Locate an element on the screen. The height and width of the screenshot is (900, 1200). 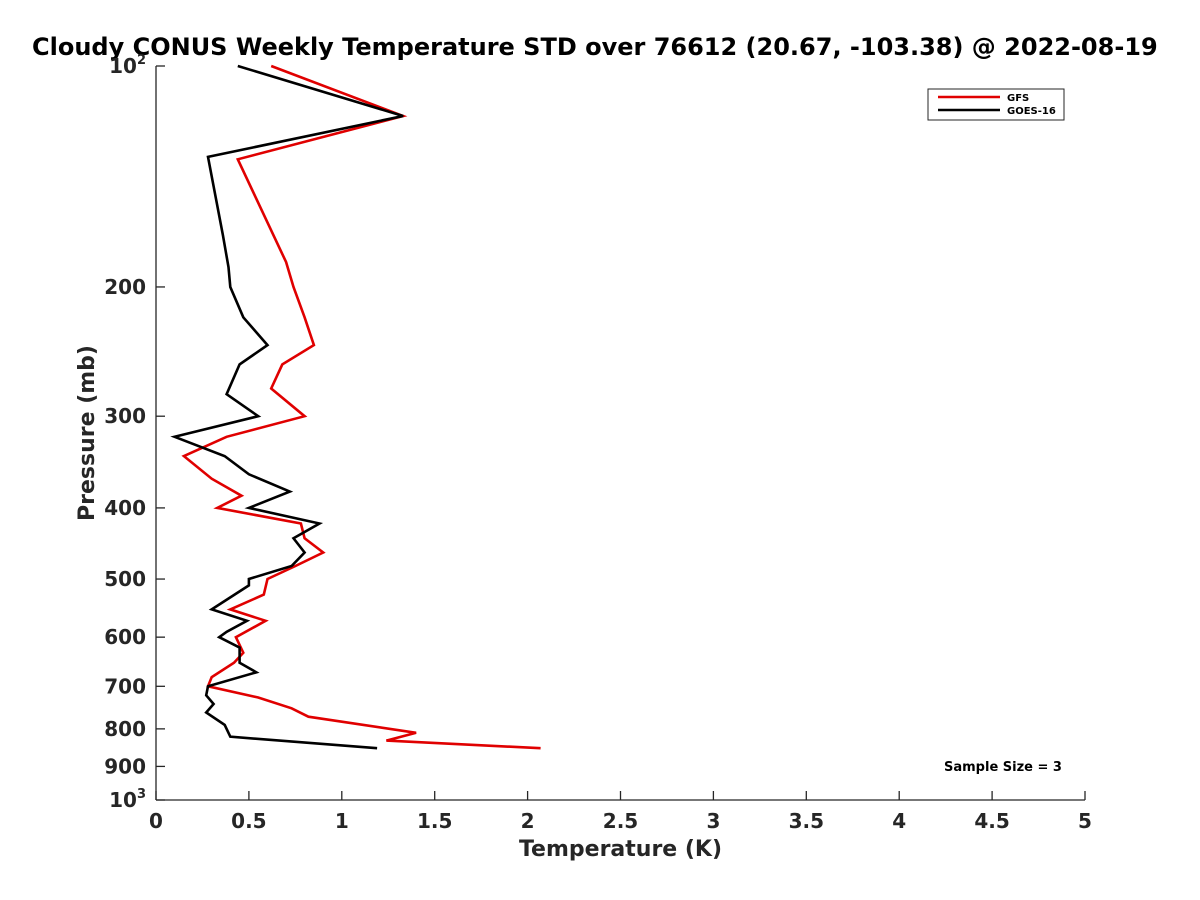
x-tick-label: 5 is located at coordinates (1085, 821).